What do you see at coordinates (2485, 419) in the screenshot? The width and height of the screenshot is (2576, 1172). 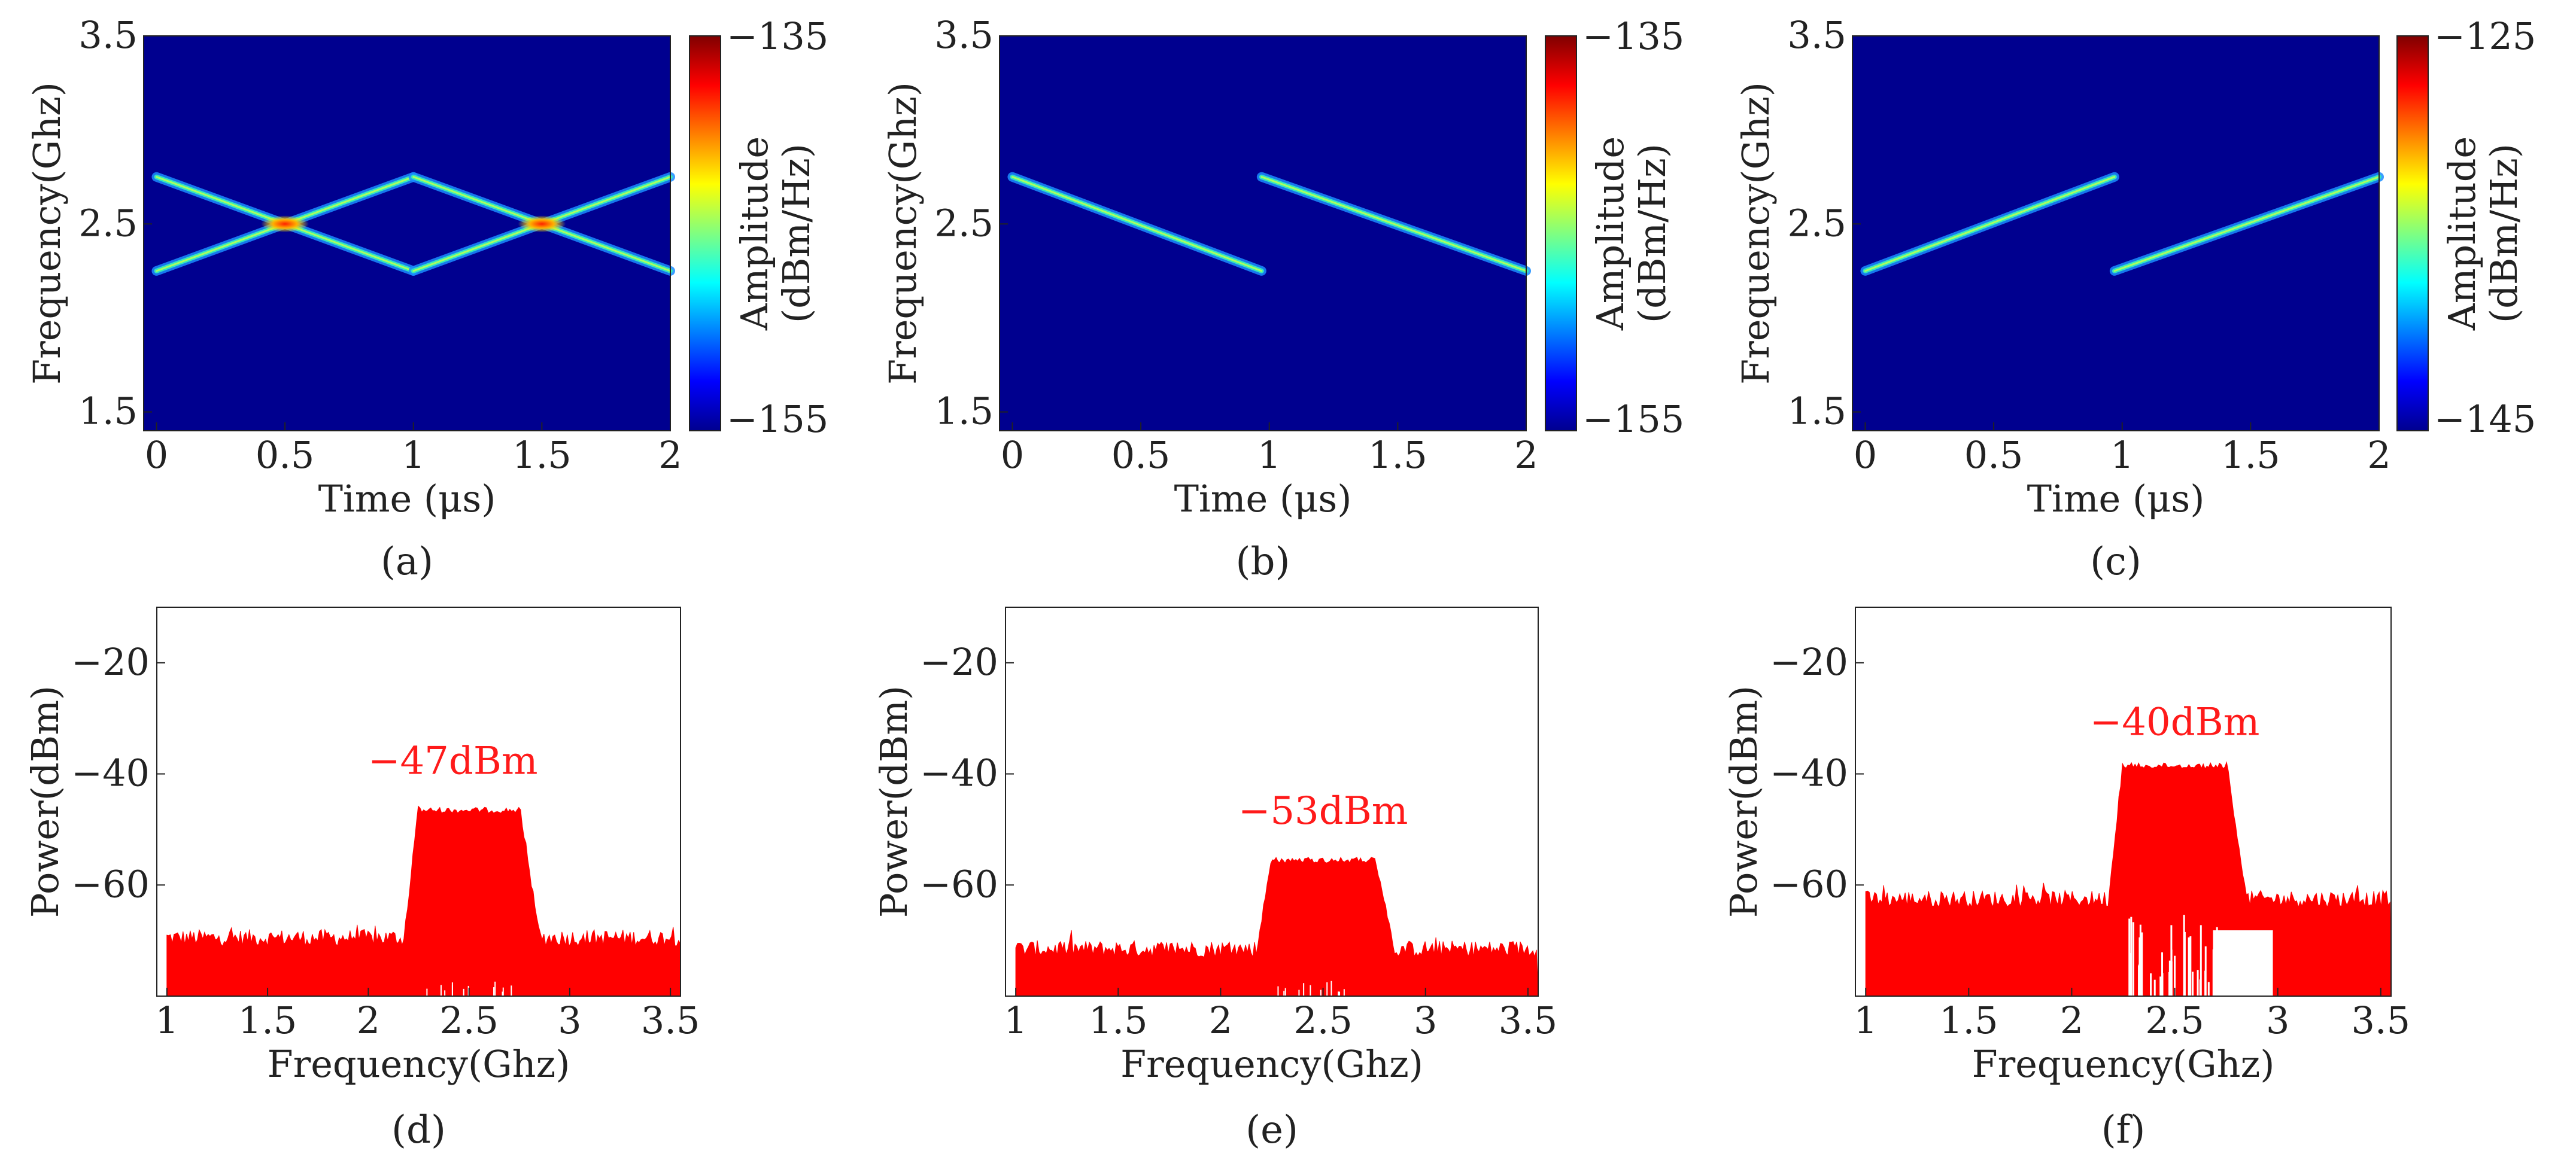 I see `colorbar-min-label: −145` at bounding box center [2485, 419].